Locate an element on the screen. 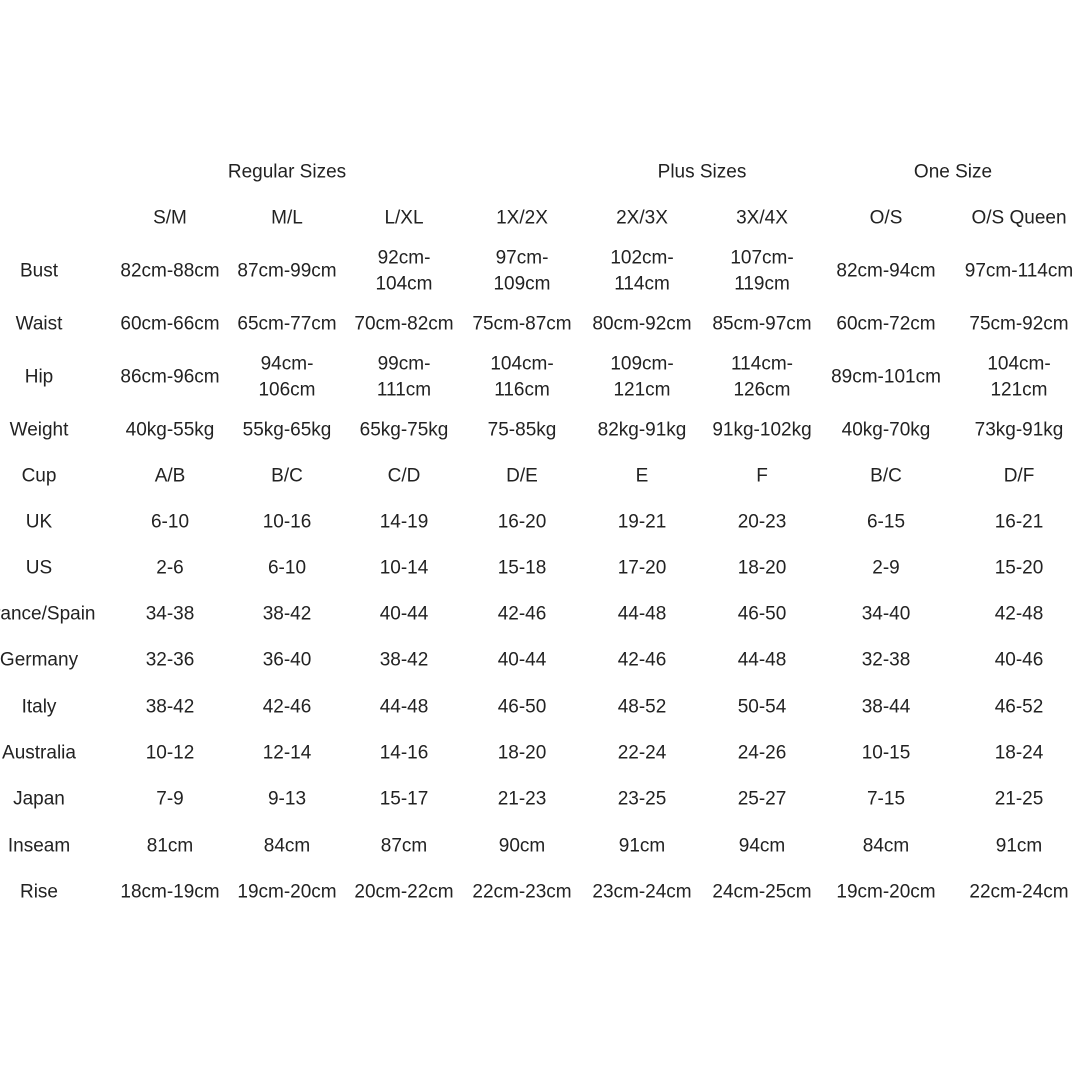 The image size is (1080, 1080). row-label: Inseam is located at coordinates (39, 846).